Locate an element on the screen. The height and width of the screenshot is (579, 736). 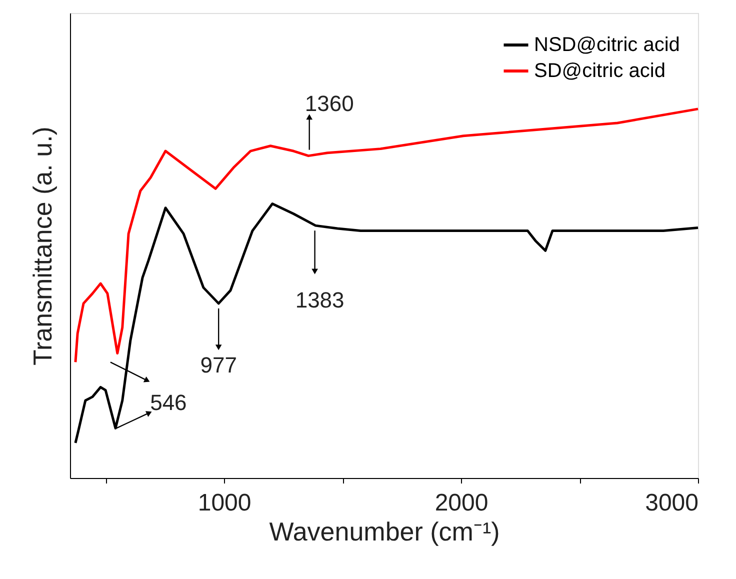
y-axis-title: Transmittance (a. u.) is located at coordinates (43, 246).